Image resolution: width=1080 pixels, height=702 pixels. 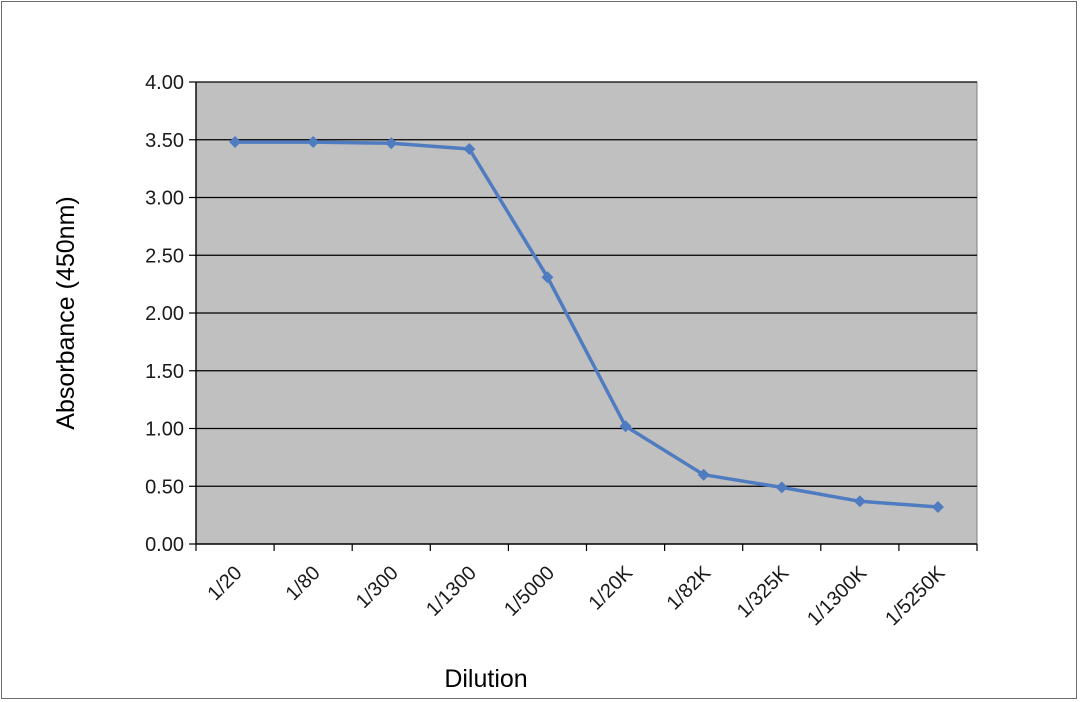 I want to click on x-axis-title: Dilution, so click(x=485, y=679).